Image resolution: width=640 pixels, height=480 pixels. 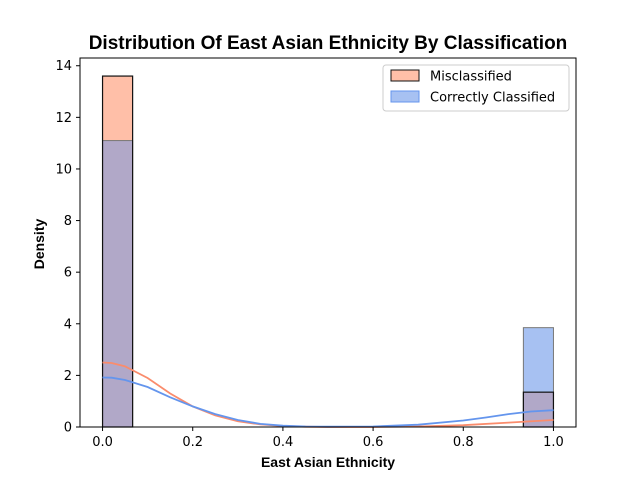 What do you see at coordinates (328, 402) in the screenshot?
I see `kde-line-correct` at bounding box center [328, 402].